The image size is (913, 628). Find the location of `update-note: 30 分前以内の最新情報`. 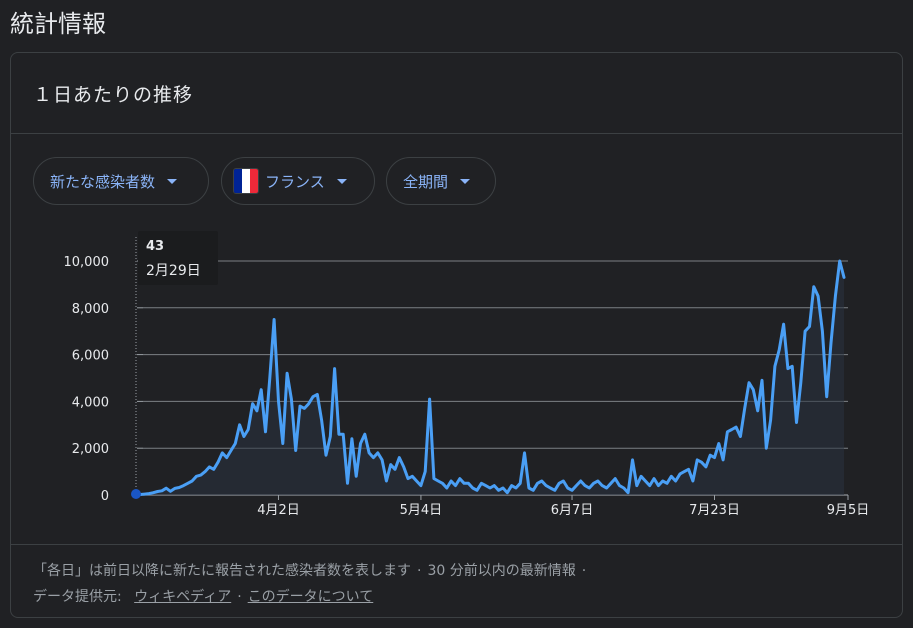

update-note: 30 分前以内の最新情報 is located at coordinates (501, 571).